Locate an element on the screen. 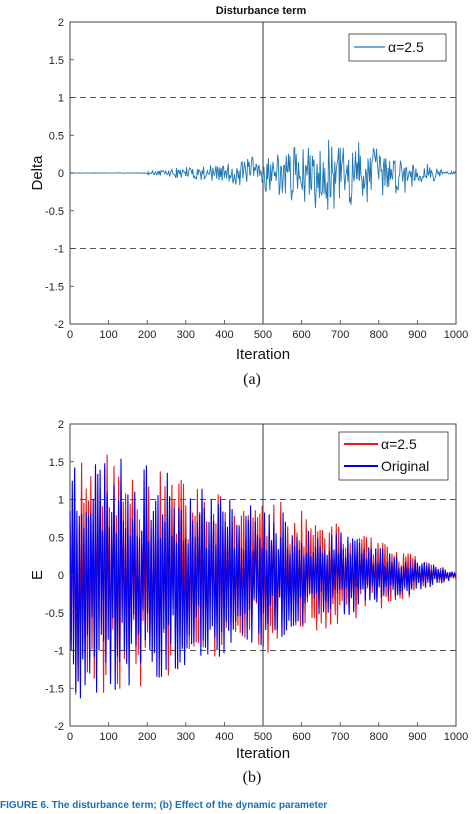 This screenshot has height=814, width=474. chart-a-y-ticks: -2 -1.5 -1 -0.5 0 0.5 1 1.5 2 is located at coordinates (59, 174).